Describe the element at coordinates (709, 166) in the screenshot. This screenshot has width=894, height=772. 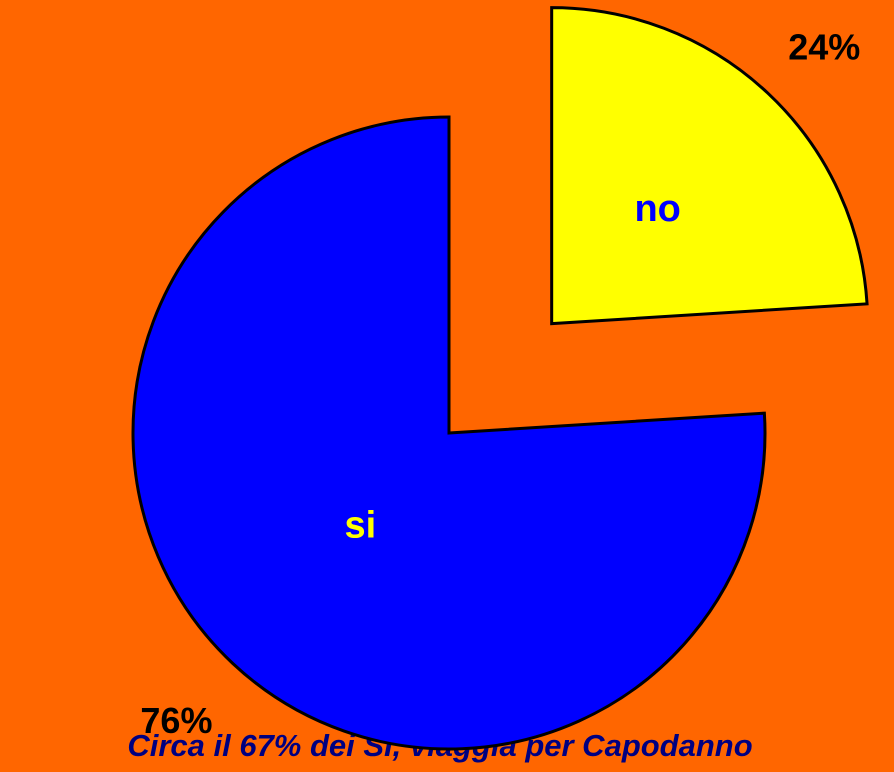
I see `pie-slice` at that location.